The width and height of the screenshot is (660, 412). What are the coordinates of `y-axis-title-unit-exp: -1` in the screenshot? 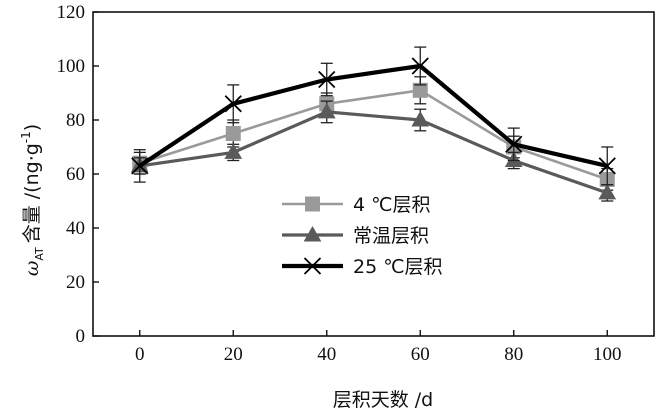 It's located at (26, 137).